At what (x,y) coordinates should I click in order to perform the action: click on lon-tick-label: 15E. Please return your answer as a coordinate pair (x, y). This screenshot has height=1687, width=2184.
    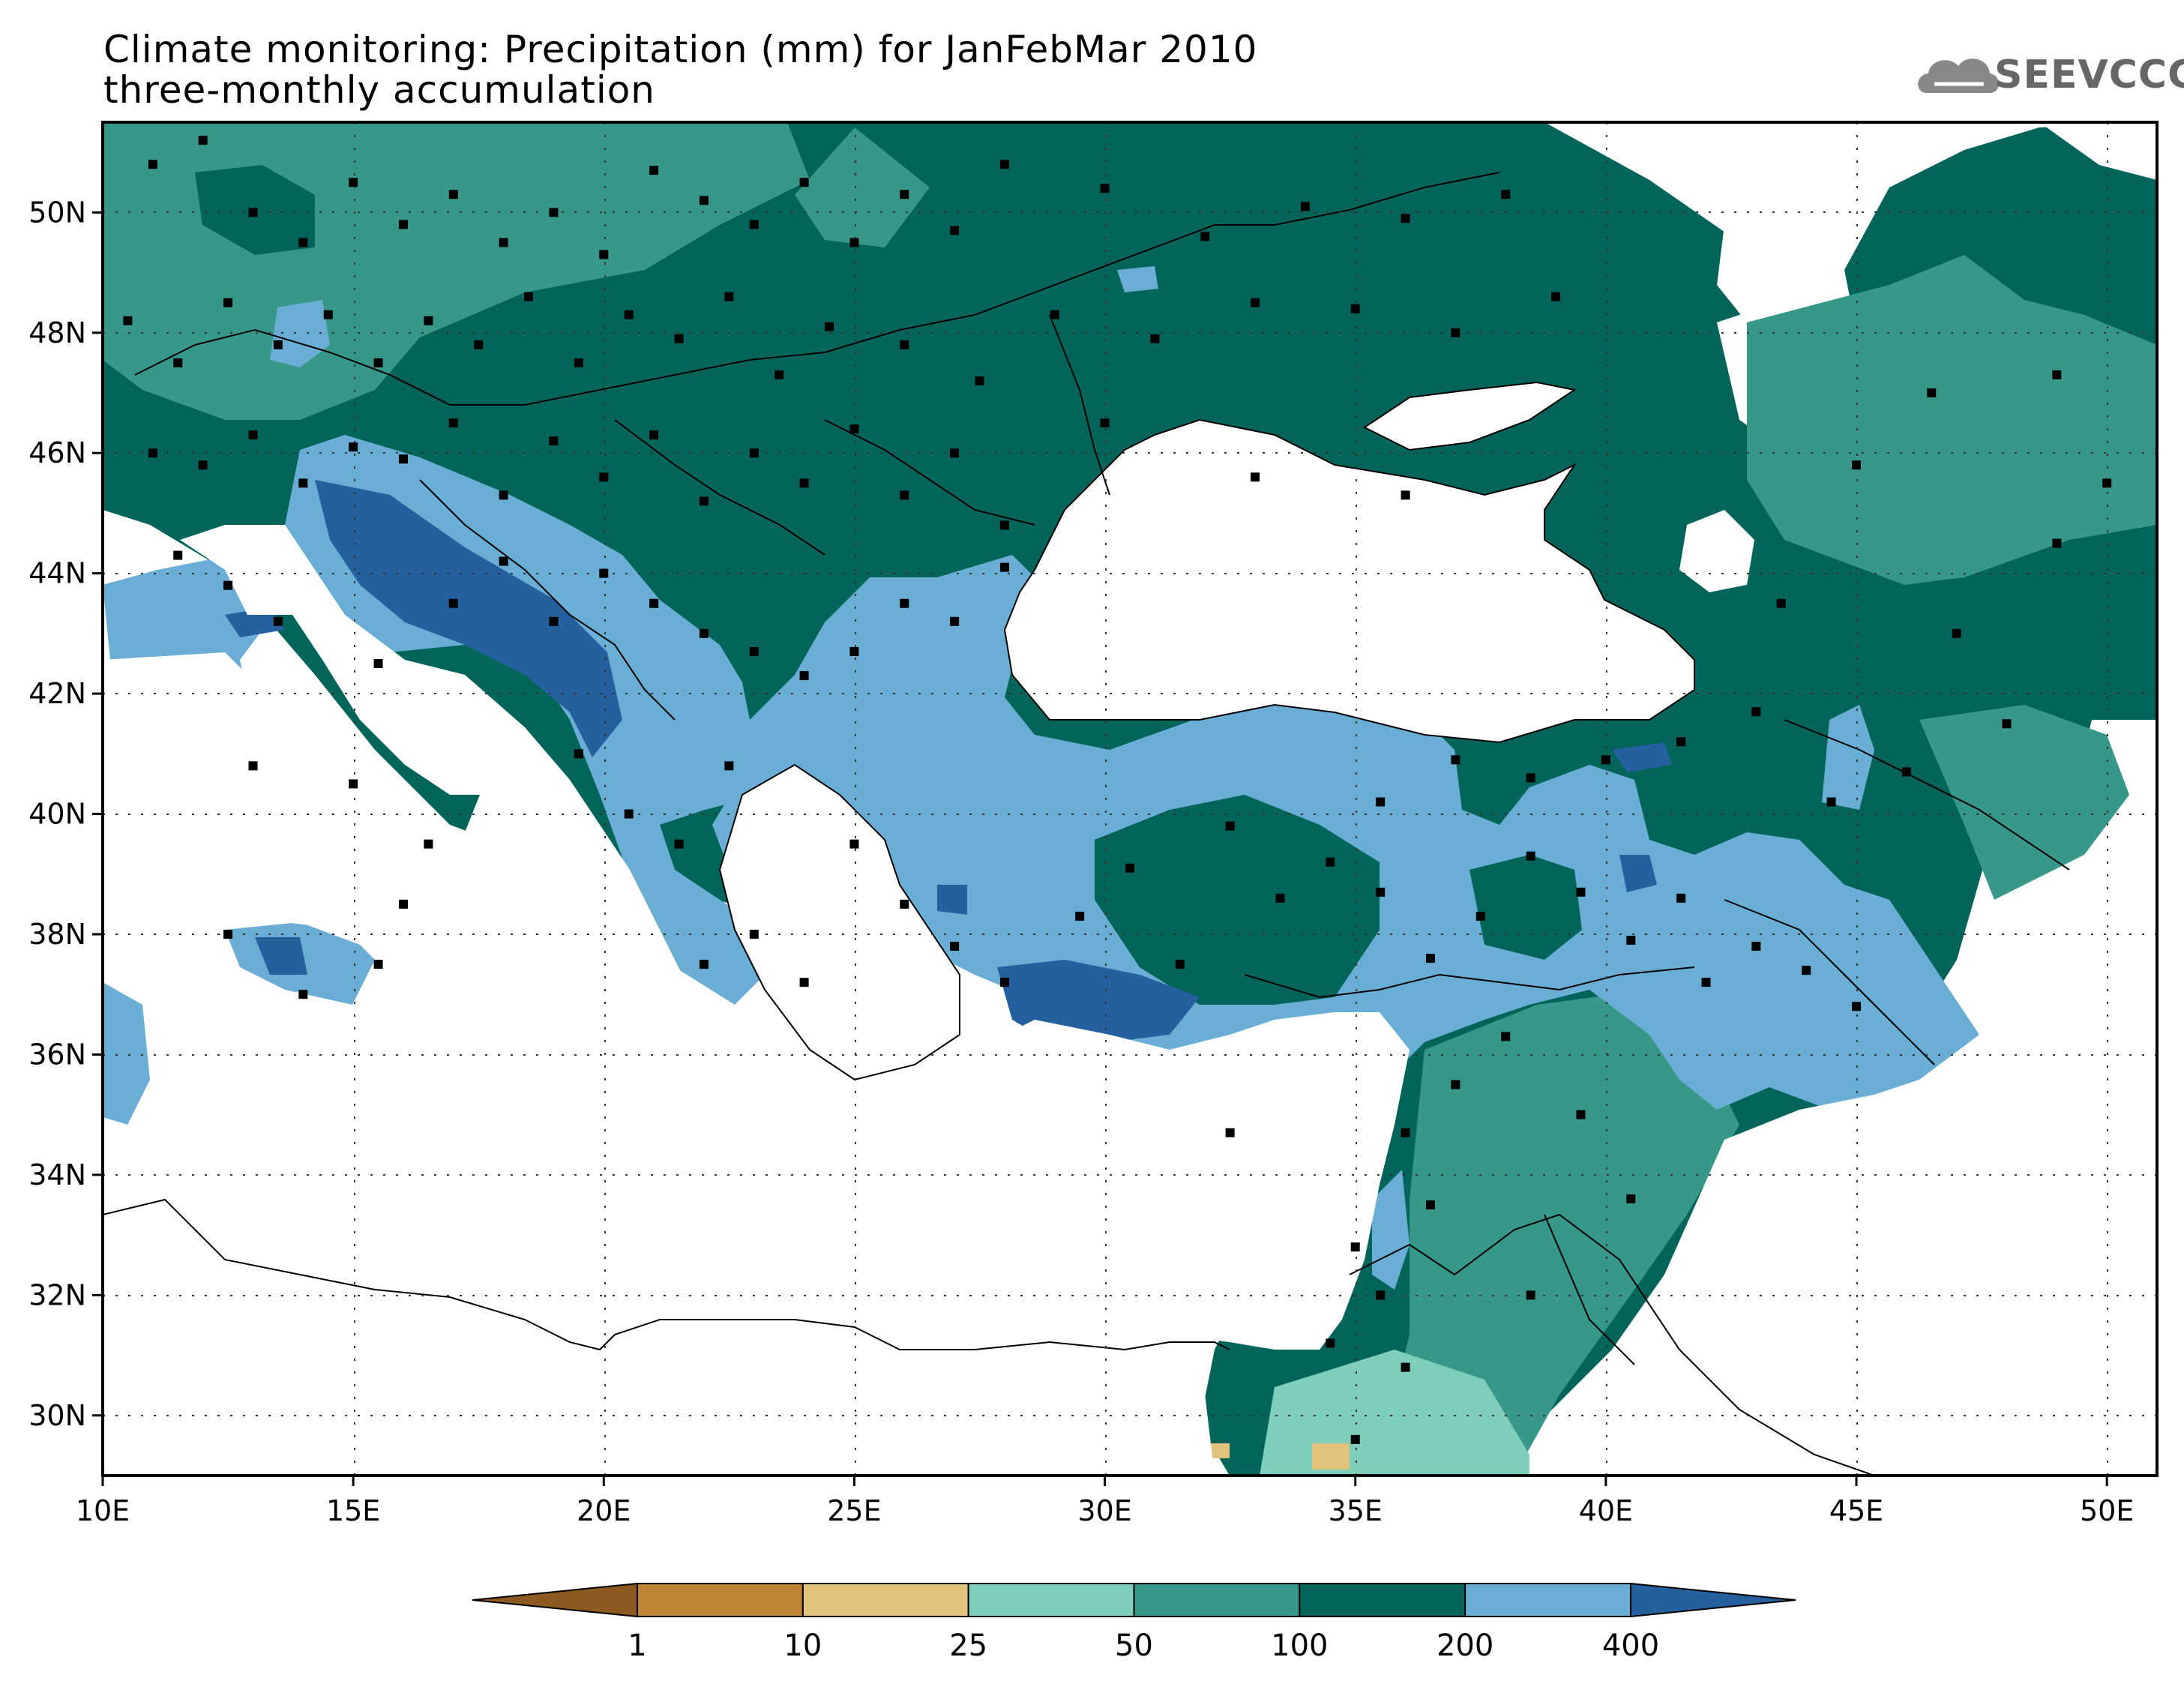
    Looking at the image, I should click on (353, 1510).